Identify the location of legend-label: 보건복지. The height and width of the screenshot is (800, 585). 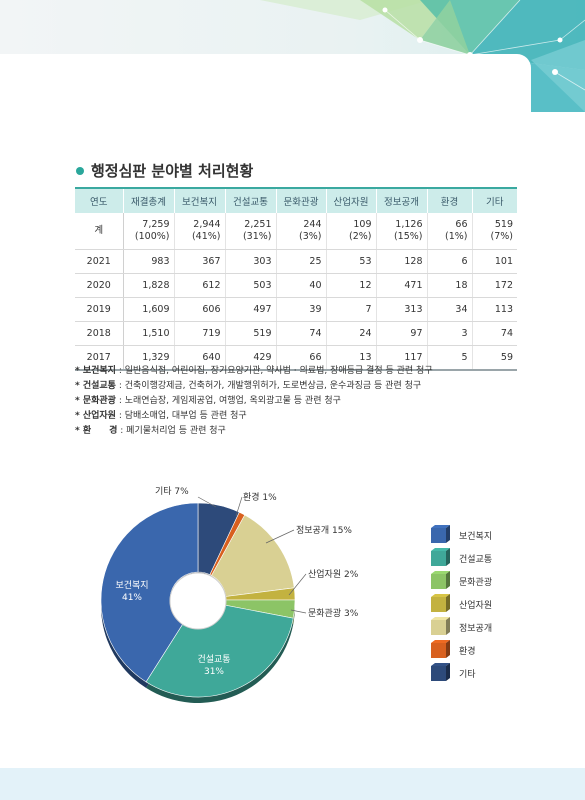
(475, 536).